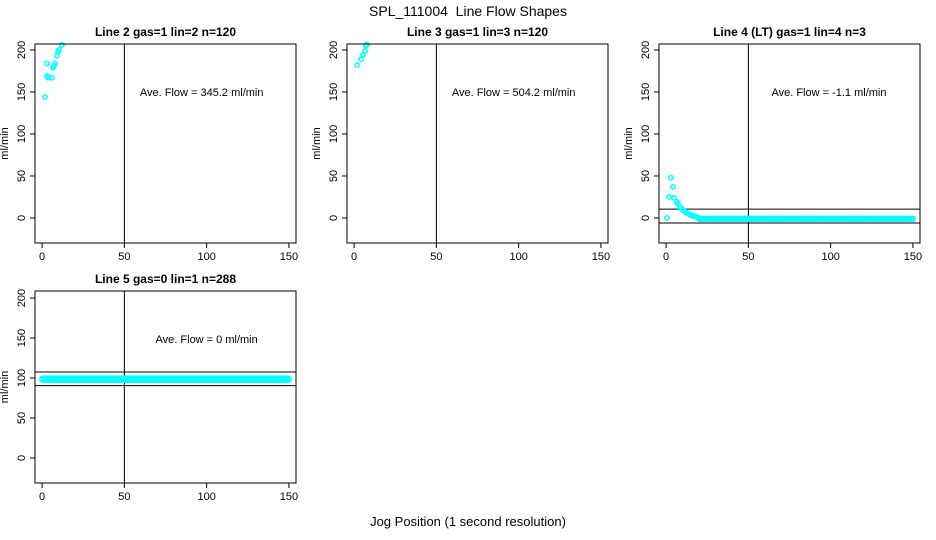  What do you see at coordinates (789, 32) in the screenshot?
I see `panel-title: Line 4 (LT) gas=1 lin=4 n=3` at bounding box center [789, 32].